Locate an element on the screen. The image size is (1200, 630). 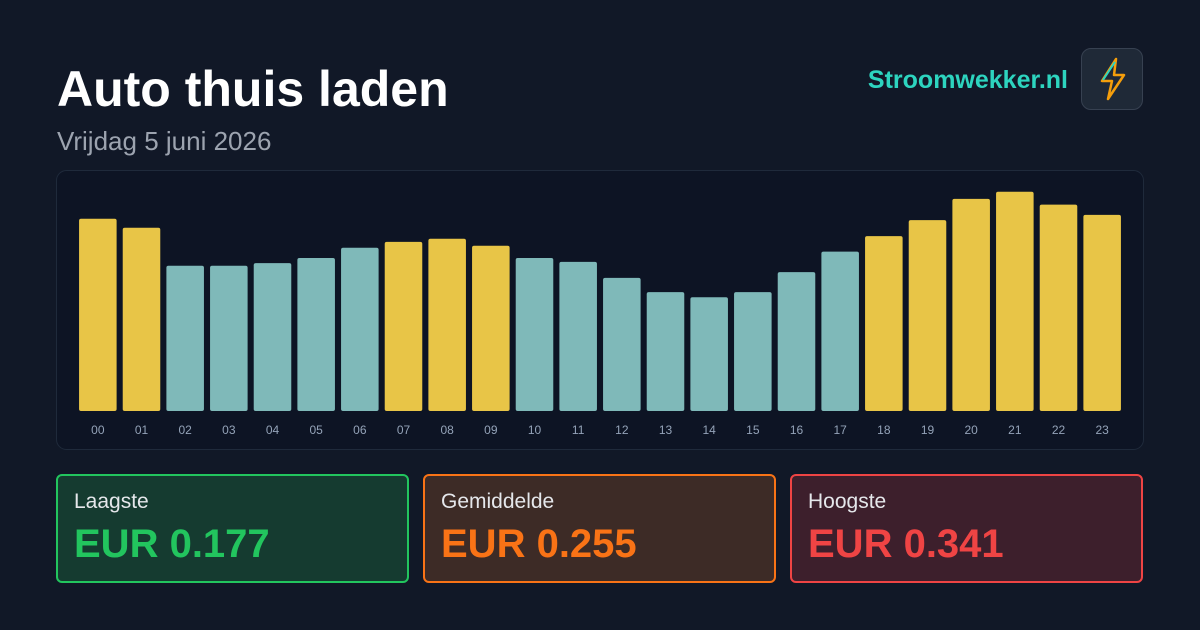
x-tick-label: 11 is located at coordinates (578, 430).